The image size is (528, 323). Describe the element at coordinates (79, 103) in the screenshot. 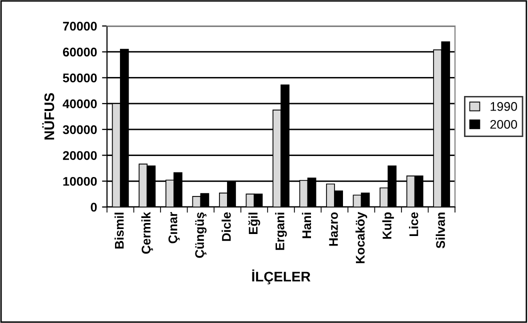

I see `y-tick-label: 40000` at that location.